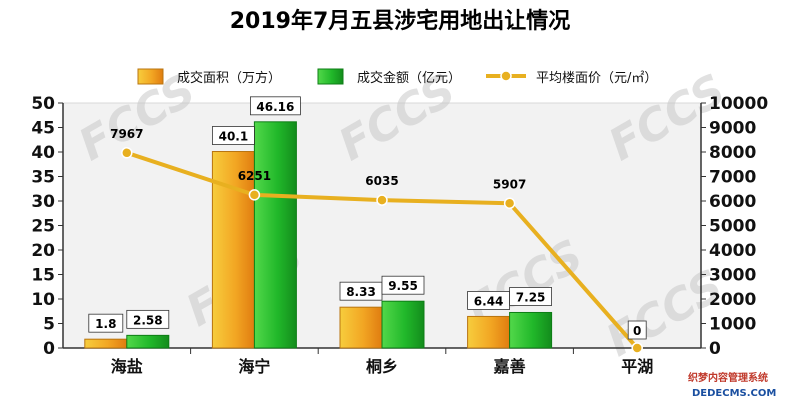 The width and height of the screenshot is (800, 403). I want to click on y-left-tick-label: 10, so click(43, 300).